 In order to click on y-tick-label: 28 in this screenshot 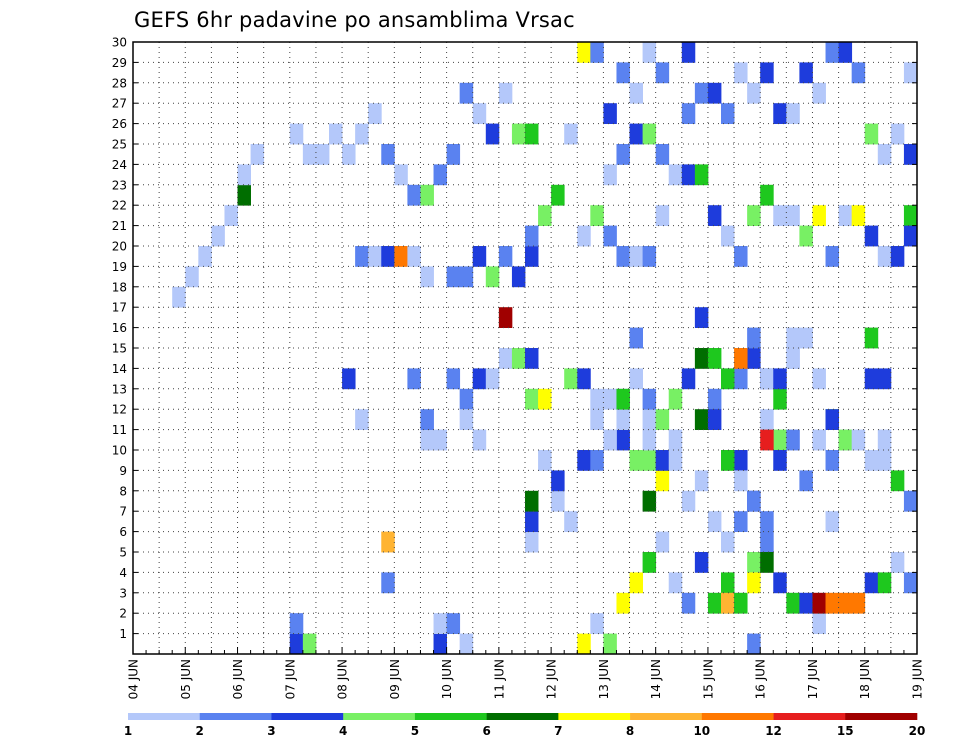, I will do `click(119, 83)`.